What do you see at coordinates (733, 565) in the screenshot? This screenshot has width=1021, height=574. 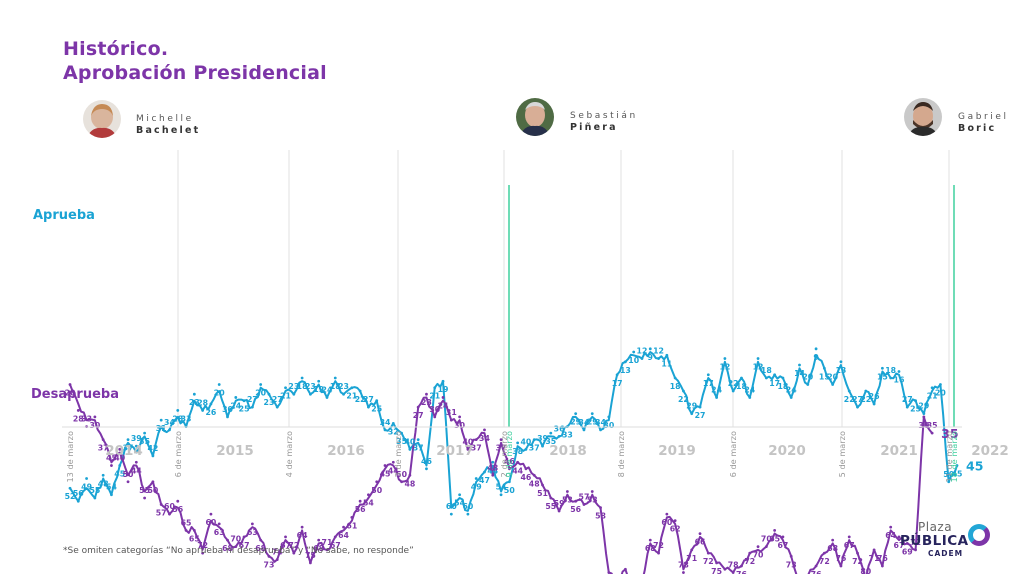 I see `data-label: 78` at bounding box center [733, 565].